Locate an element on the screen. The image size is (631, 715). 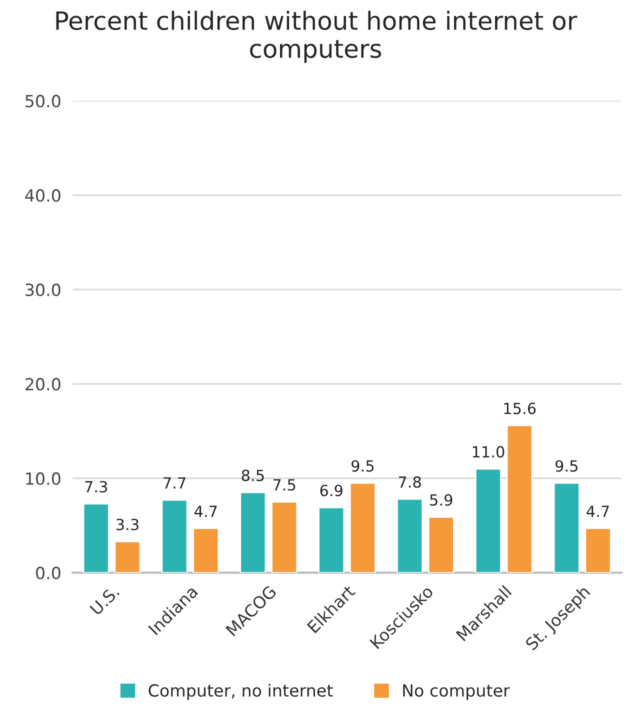
text: 15.6 is located at coordinates (520, 408).